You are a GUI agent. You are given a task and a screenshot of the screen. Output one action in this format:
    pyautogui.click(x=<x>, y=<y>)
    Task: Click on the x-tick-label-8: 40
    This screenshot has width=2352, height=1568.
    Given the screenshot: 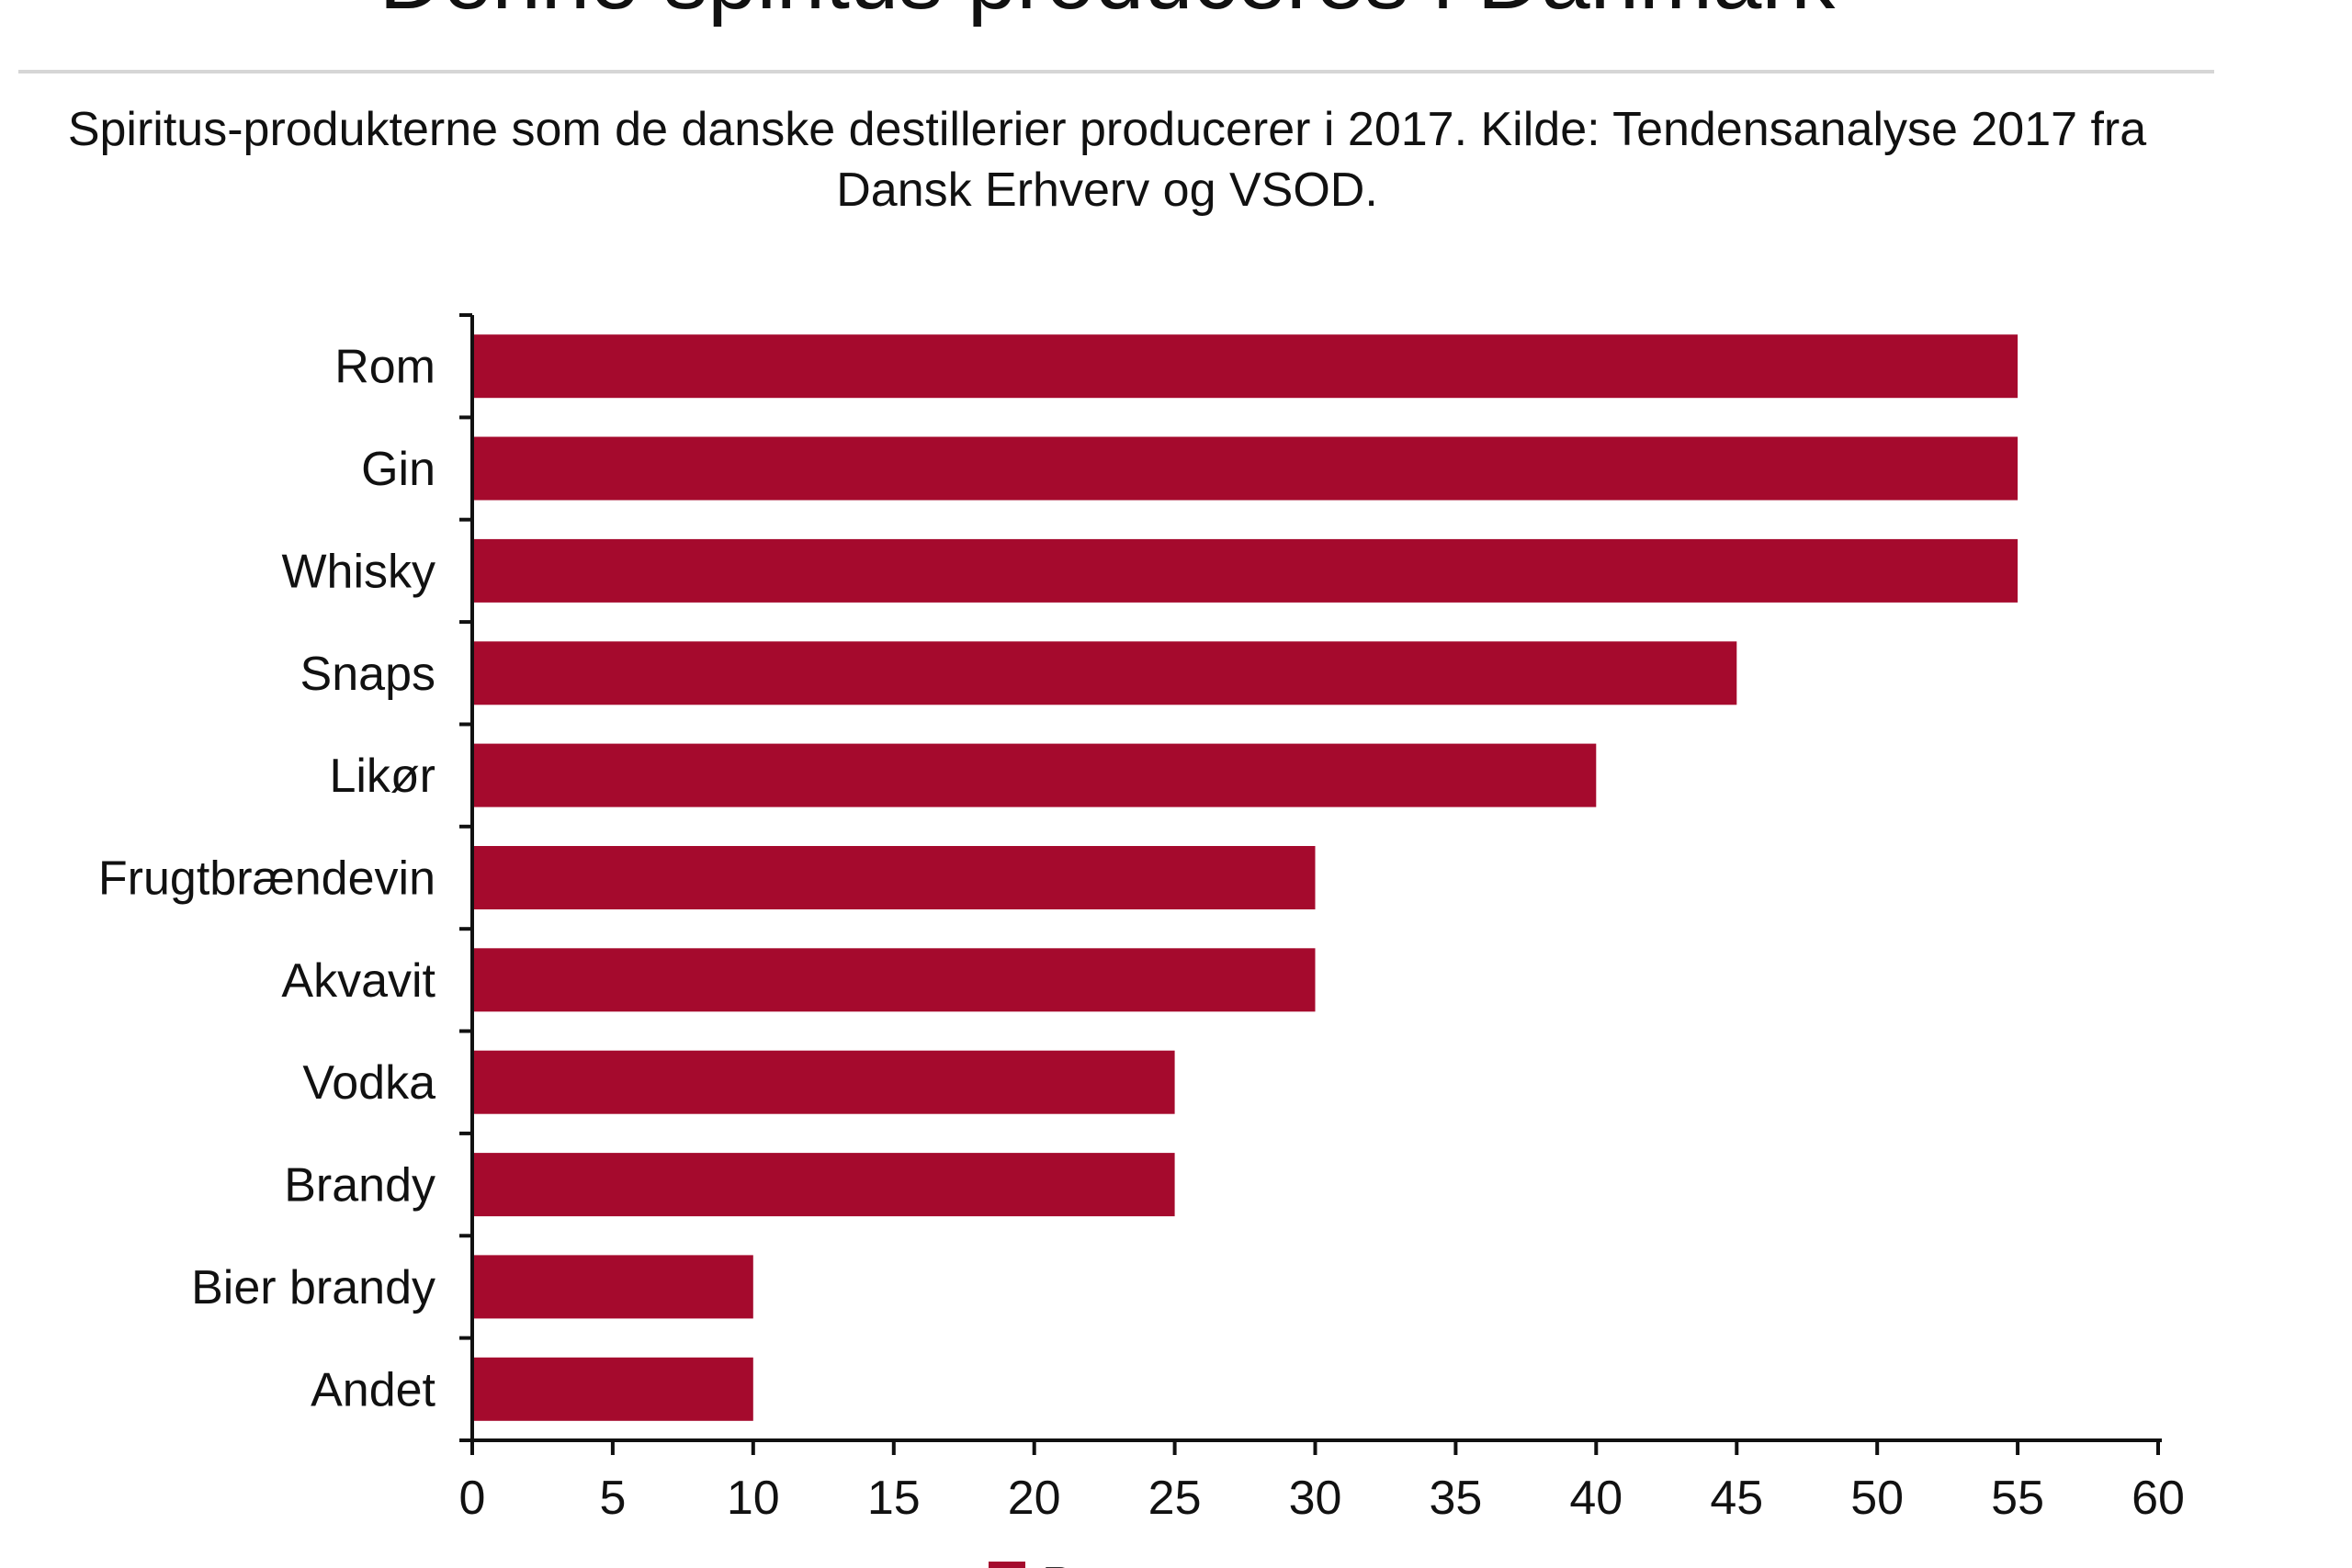 What is the action you would take?
    pyautogui.click(x=1596, y=1498)
    